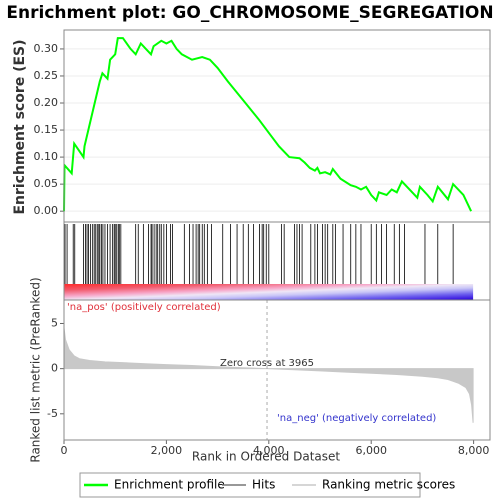  Describe the element at coordinates (269, 450) in the screenshot. I see `x-tick-label: 4,000` at that location.